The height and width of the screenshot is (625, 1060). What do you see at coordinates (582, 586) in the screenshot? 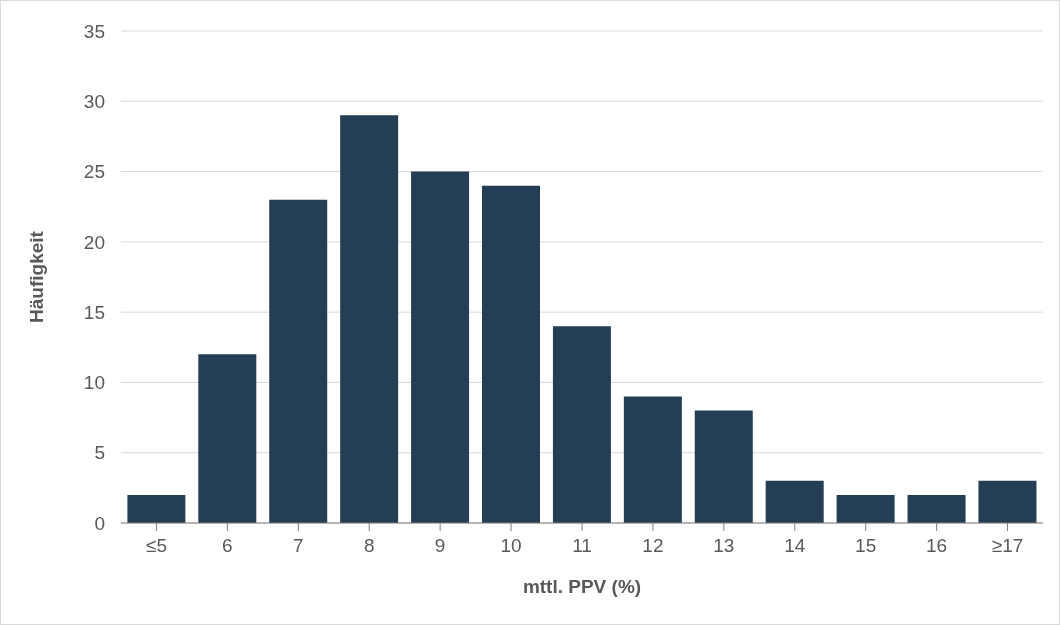
I see `x-axis-title: mttl. PPV (%)` at bounding box center [582, 586].